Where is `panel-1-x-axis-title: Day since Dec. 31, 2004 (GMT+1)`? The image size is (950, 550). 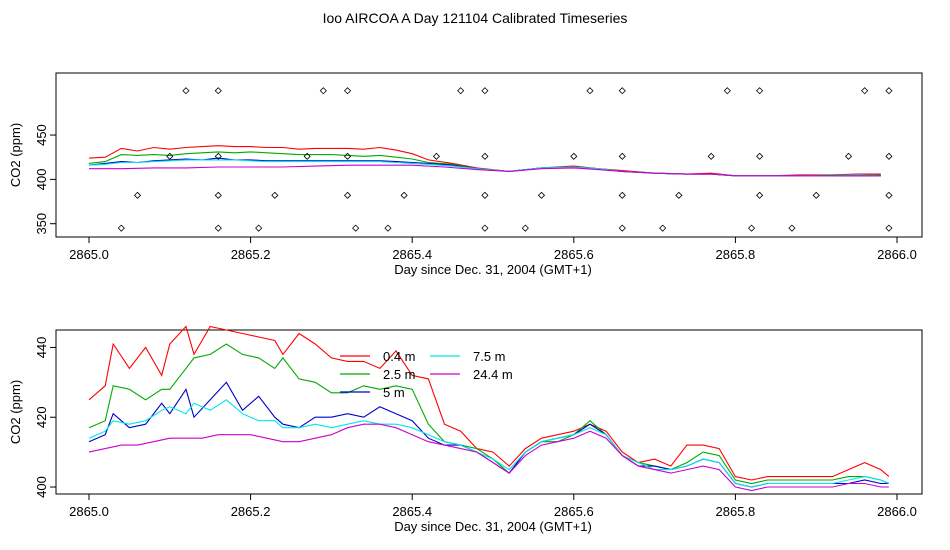
panel-1-x-axis-title: Day since Dec. 31, 2004 (GMT+1) is located at coordinates (493, 269).